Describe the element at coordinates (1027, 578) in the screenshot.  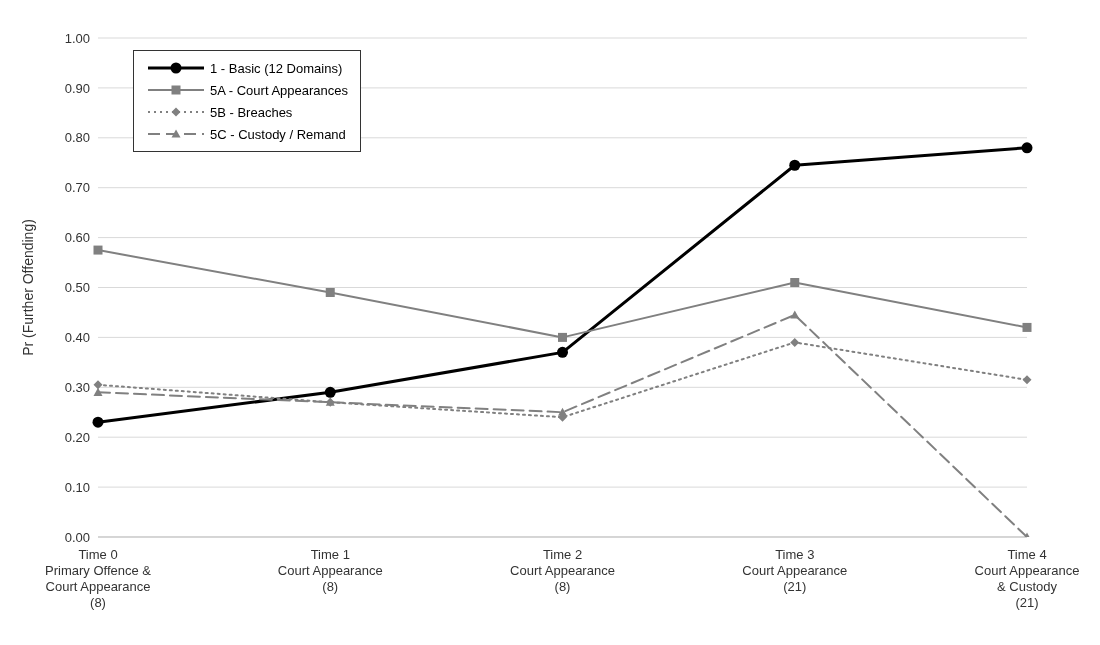
I see `x-tick-label: Time 4 Court Appearance & Custody (21)` at that location.